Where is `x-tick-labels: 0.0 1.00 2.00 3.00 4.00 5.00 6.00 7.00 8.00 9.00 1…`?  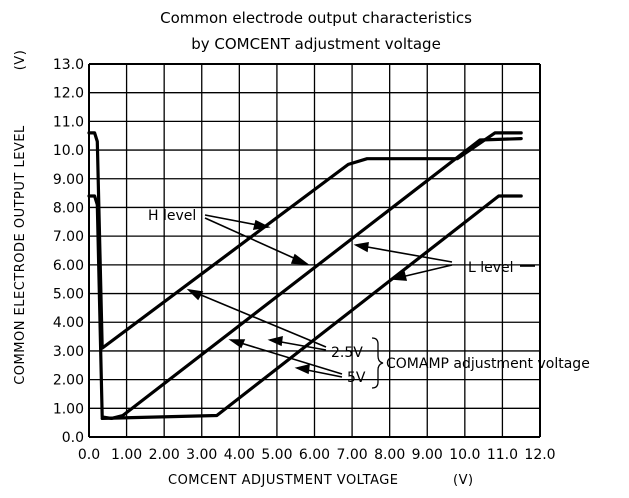
x-tick-labels: 0.0 1.00 2.00 3.00 4.00 5.00 6.00 7.00 8.00 9.00 1… is located at coordinates (317, 455).